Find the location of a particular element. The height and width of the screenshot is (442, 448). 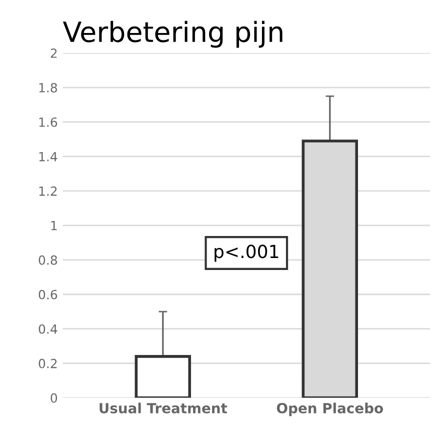

y-tick-label: 0.2 is located at coordinates (47, 363).